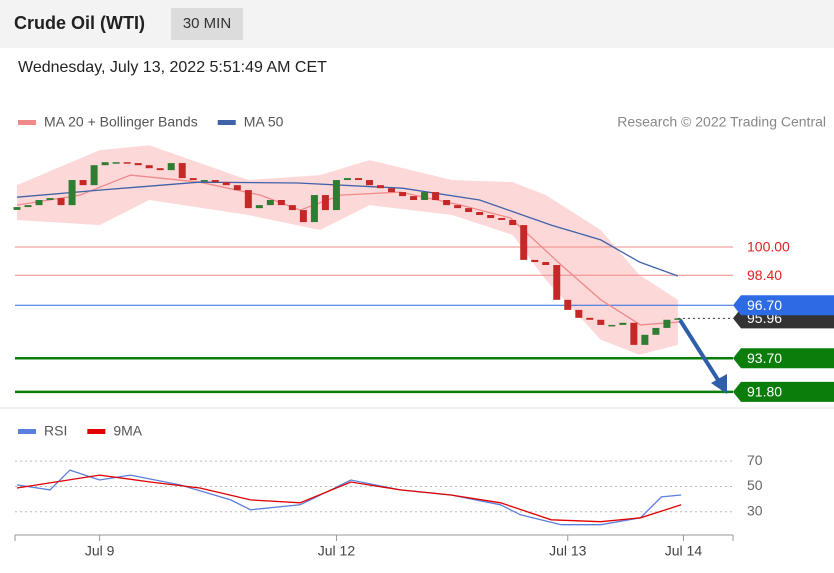 The width and height of the screenshot is (834, 573). I want to click on timestamp: Wednesday, July 13, 2022 5:51:49 AM CET, so click(172, 67).